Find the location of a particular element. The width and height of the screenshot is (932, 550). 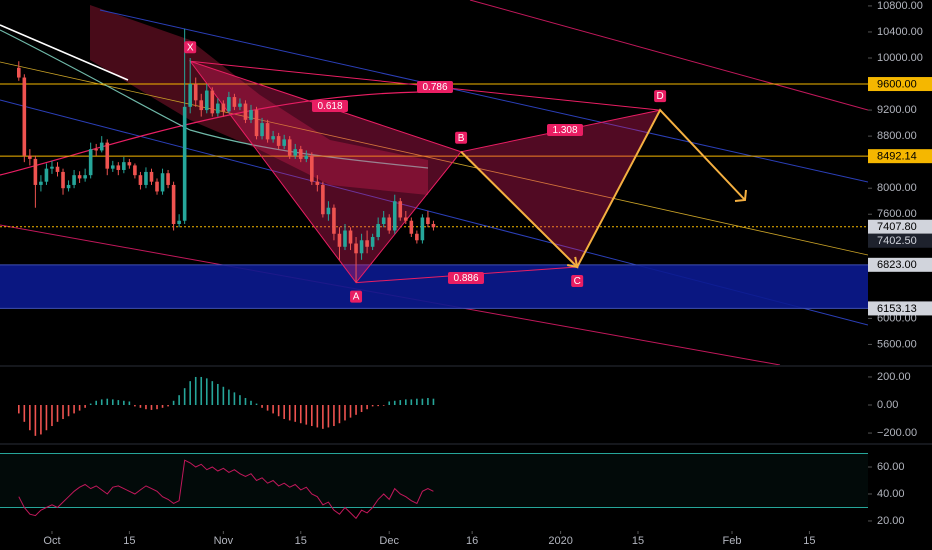

ratio-label: 0.886 is located at coordinates (465, 278).